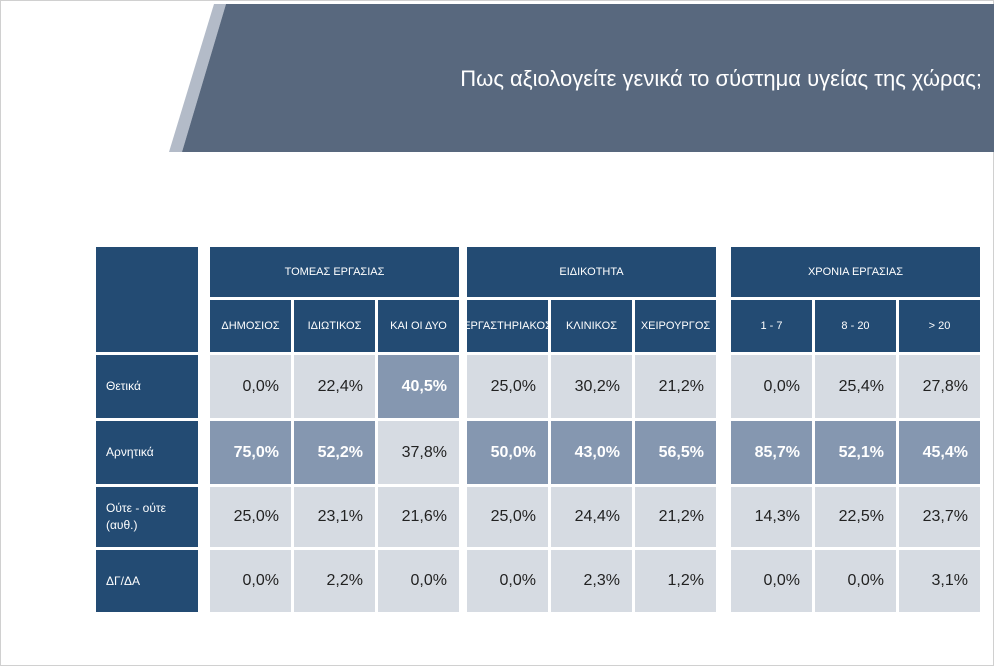 This screenshot has height=666, width=994. I want to click on column-header: ΙΔΙΩΤΙΚΟΣ, so click(334, 326).